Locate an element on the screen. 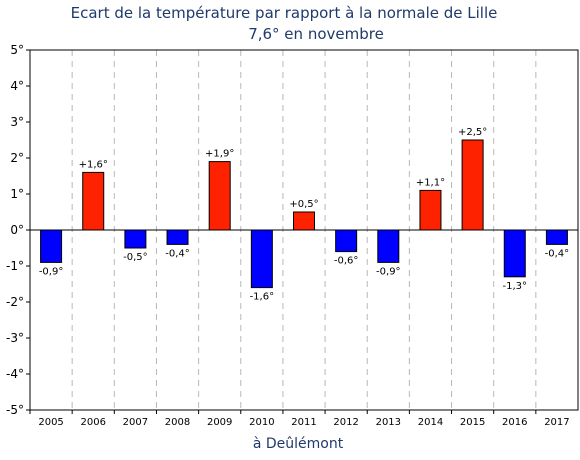  y-tick-label: 0° is located at coordinates (17, 230).